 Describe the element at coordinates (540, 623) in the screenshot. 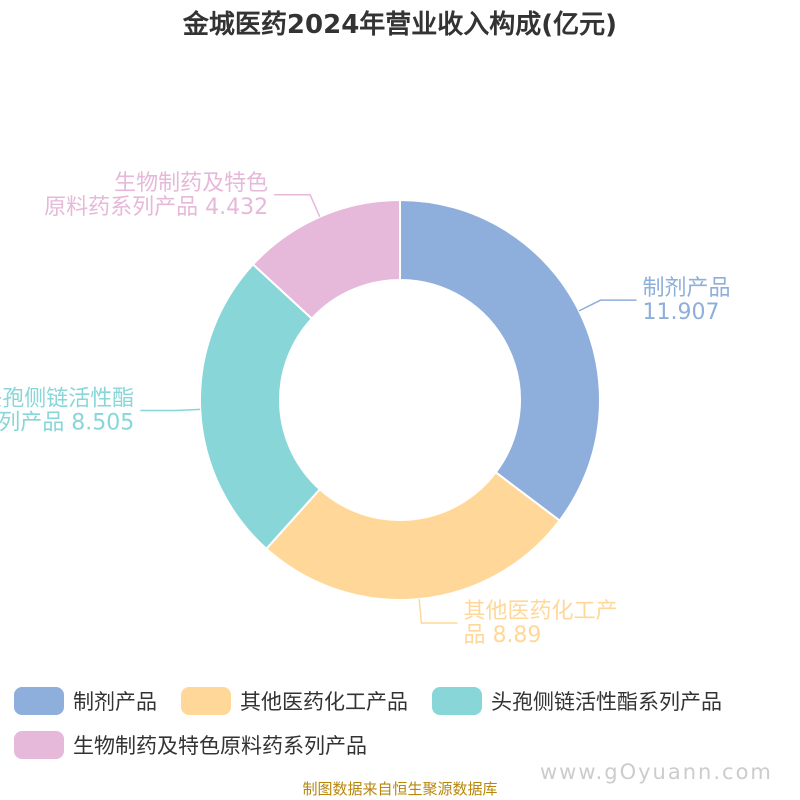

I see `data-label-other-chemicals: 其他医药化工产品 8.89` at that location.